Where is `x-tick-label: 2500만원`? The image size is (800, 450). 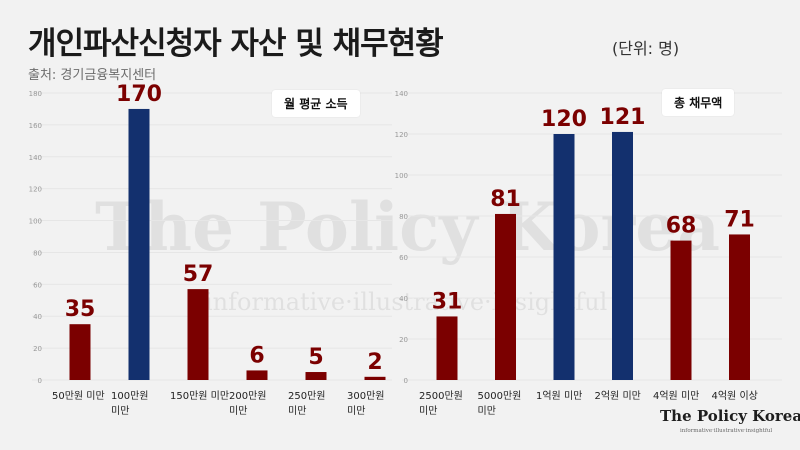
x-tick-label: 2500만원 is located at coordinates (441, 396).